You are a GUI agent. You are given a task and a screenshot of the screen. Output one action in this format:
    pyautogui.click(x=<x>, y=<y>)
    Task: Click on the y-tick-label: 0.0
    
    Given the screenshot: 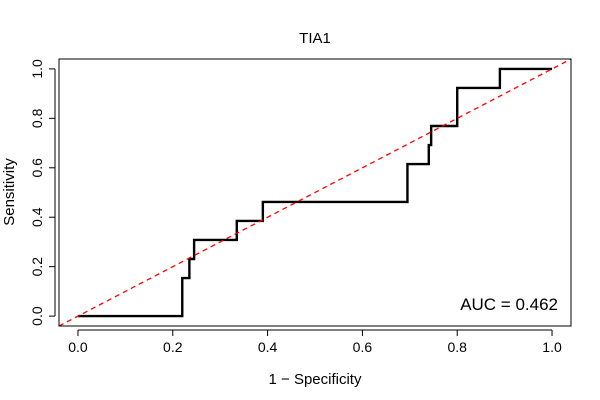 What is the action you would take?
    pyautogui.click(x=37, y=316)
    